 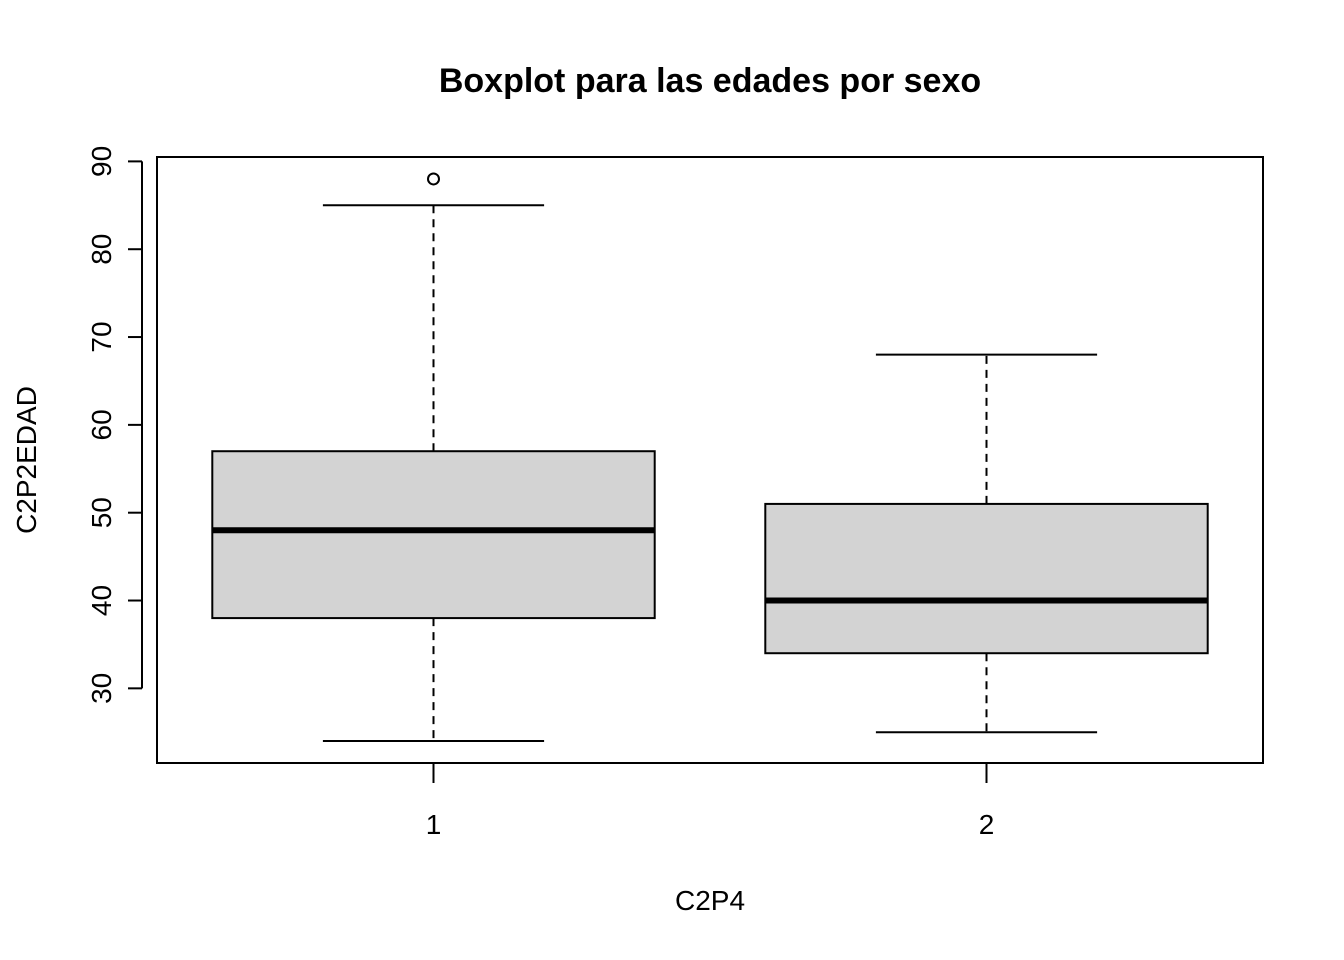 I want to click on y-tick-label: 70, so click(x=101, y=336).